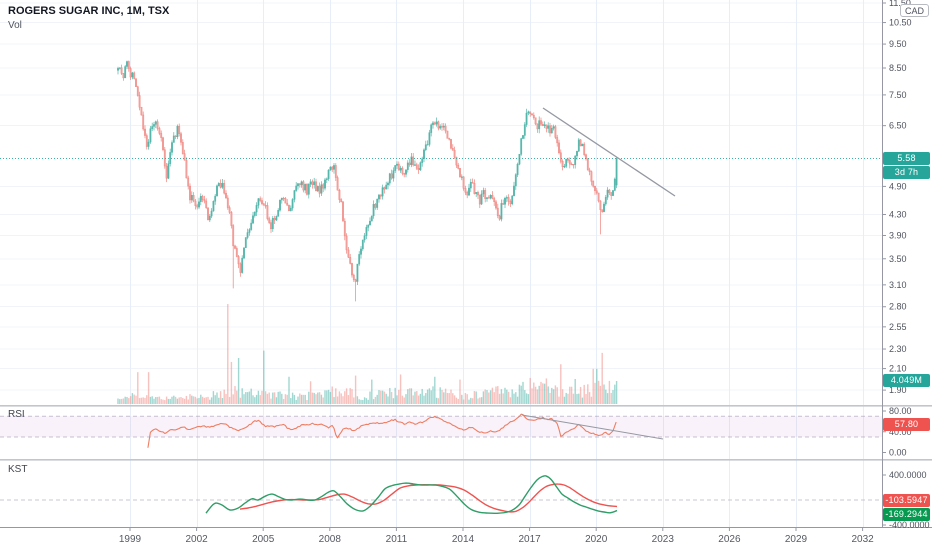 This screenshot has width=932, height=550. Describe the element at coordinates (18, 469) in the screenshot. I see `kst-indicator-label: KST` at that location.